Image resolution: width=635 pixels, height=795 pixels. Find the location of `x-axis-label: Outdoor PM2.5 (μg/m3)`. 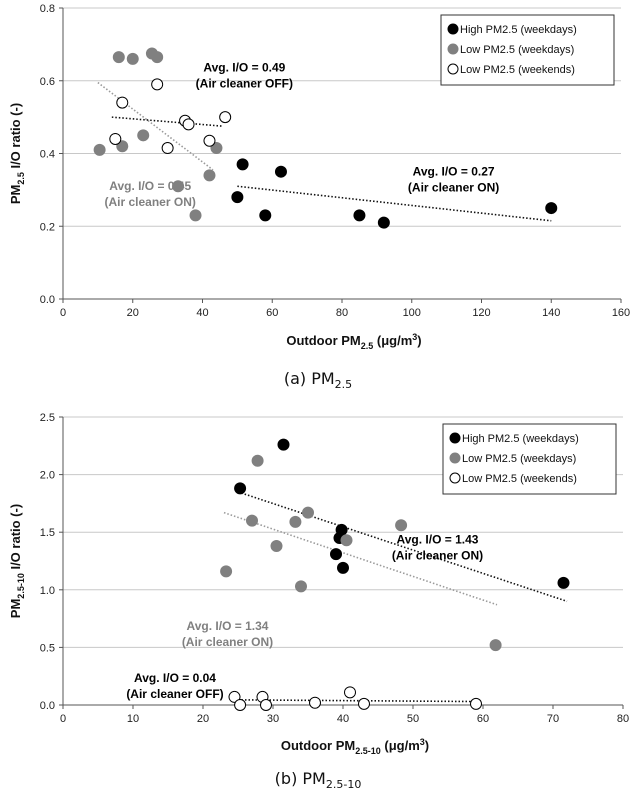

x-axis-label: Outdoor PM2.5 (μg/m3) is located at coordinates (353, 341).